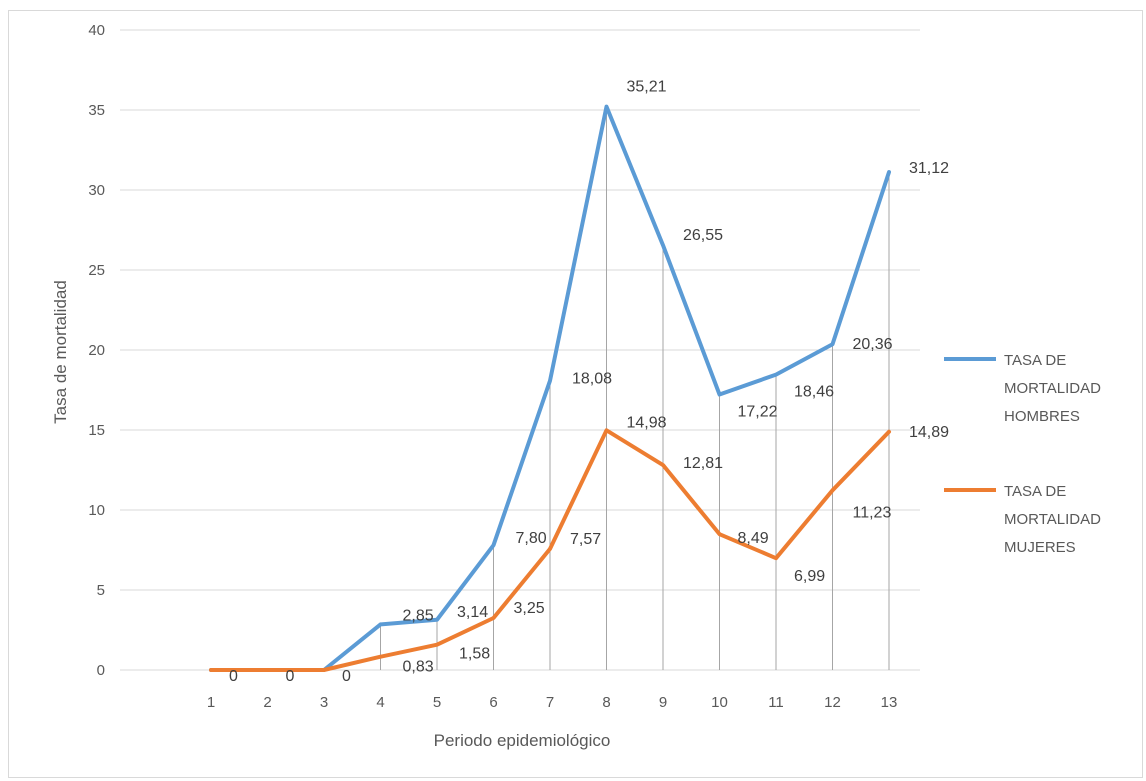 This screenshot has width=1146, height=781. What do you see at coordinates (211, 702) in the screenshot?
I see `x-tick-label: 1` at bounding box center [211, 702].